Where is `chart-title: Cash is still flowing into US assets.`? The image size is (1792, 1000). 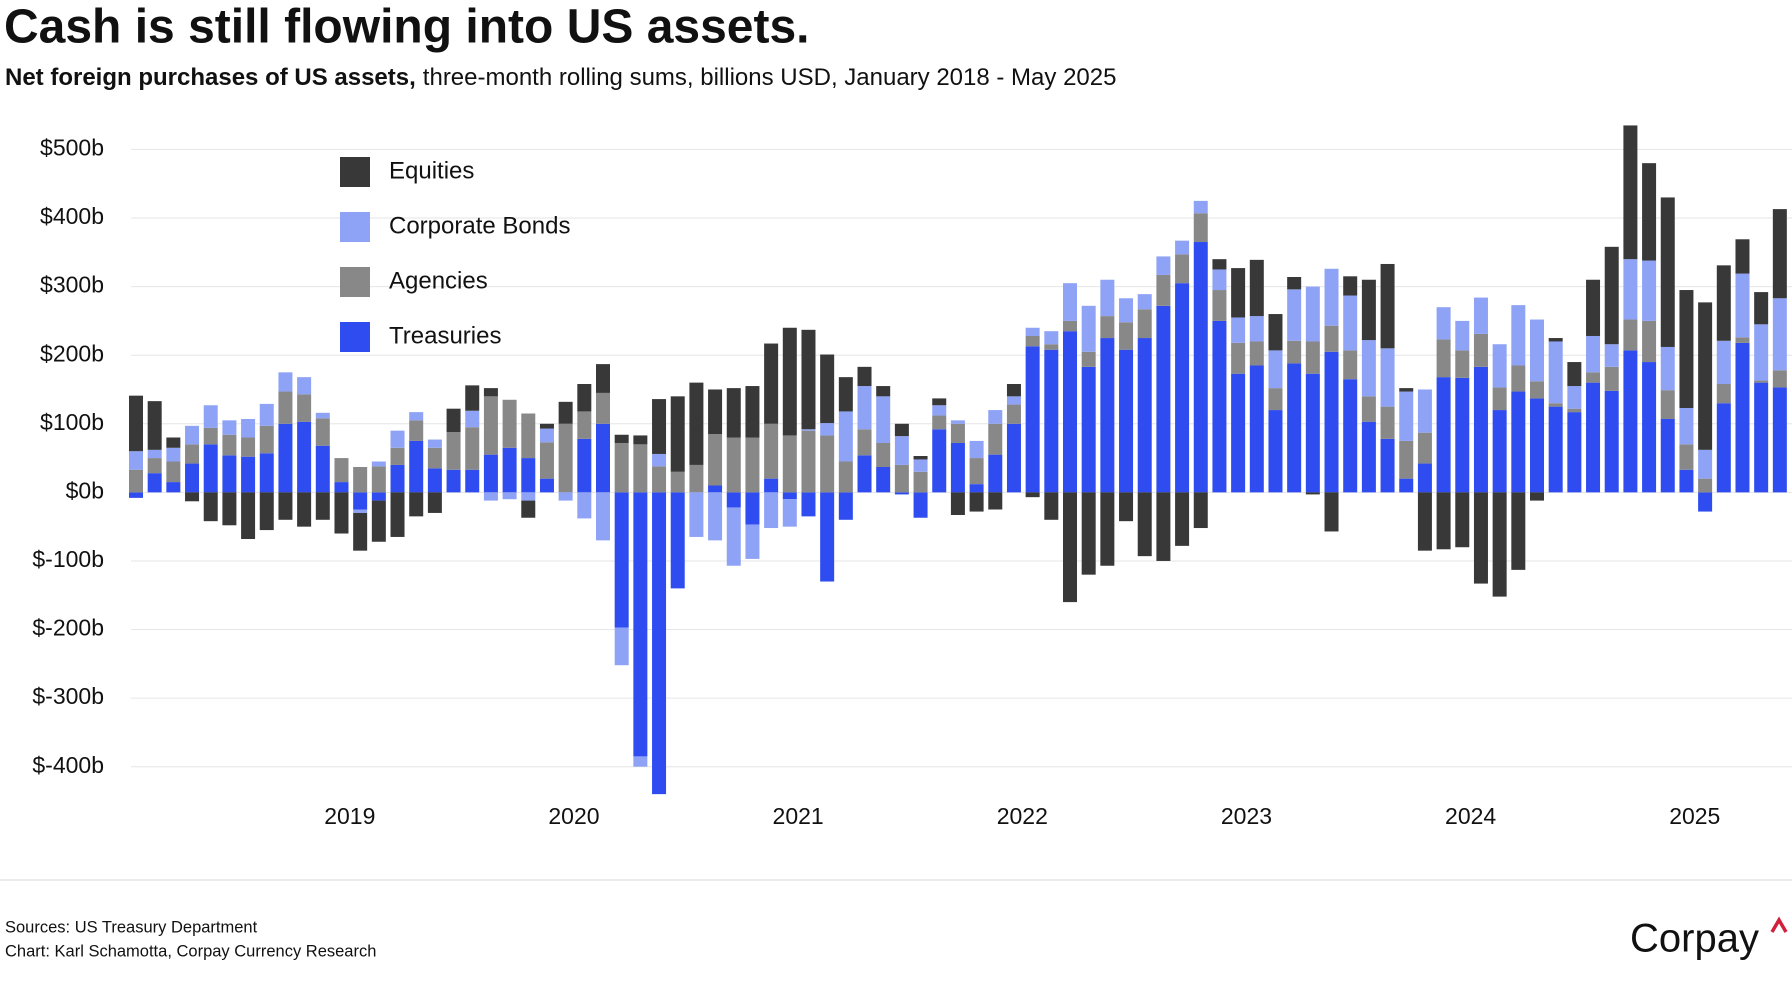 chart-title: Cash is still flowing into US assets. is located at coordinates (407, 27).